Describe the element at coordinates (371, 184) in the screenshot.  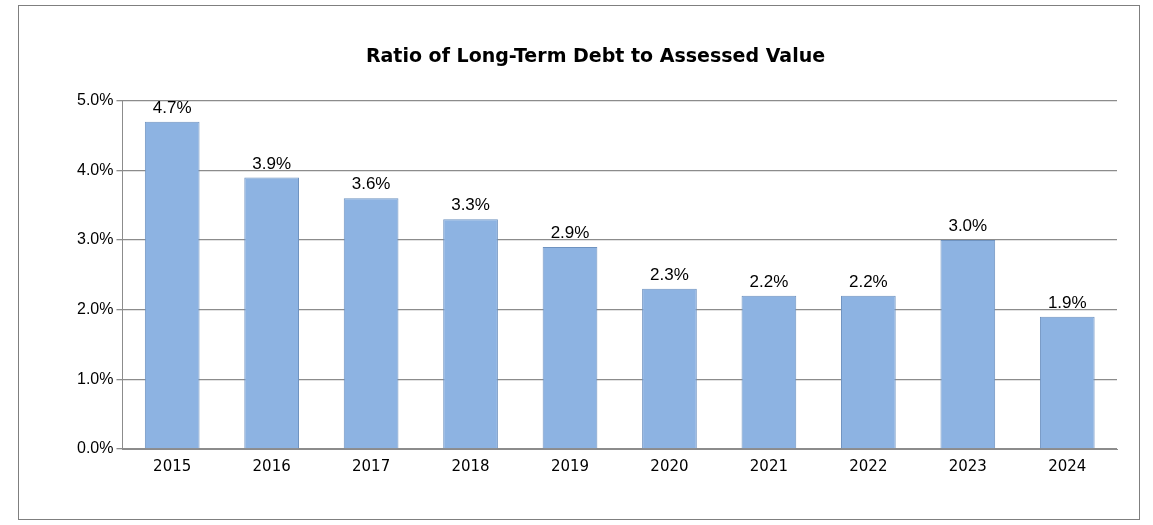
I see `data-label: 3.6%` at that location.